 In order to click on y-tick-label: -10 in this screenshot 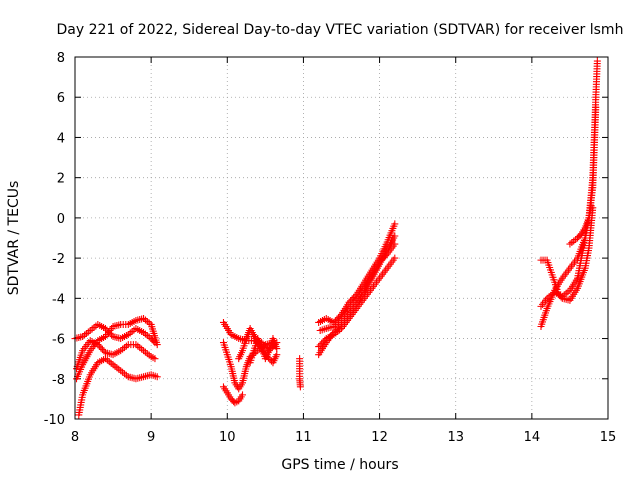, I will do `click(54, 420)`.